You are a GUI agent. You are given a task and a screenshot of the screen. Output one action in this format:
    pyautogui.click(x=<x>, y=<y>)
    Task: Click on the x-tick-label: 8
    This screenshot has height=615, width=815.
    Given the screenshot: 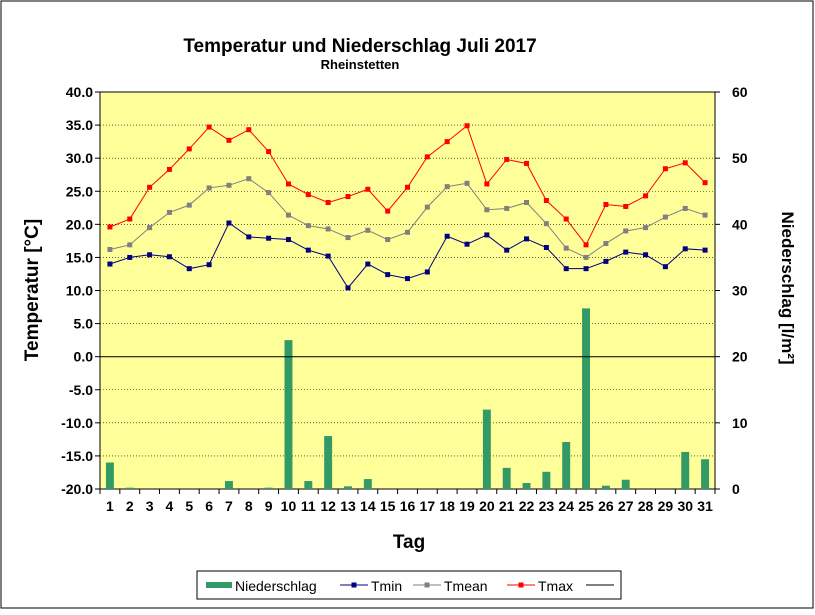 What is the action you would take?
    pyautogui.click(x=249, y=506)
    